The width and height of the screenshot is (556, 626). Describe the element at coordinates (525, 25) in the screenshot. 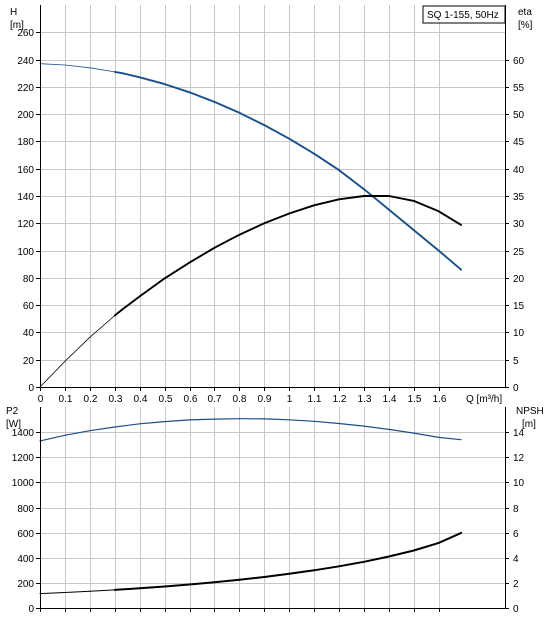

I see `efficiency-axis-unit: [%]` at that location.